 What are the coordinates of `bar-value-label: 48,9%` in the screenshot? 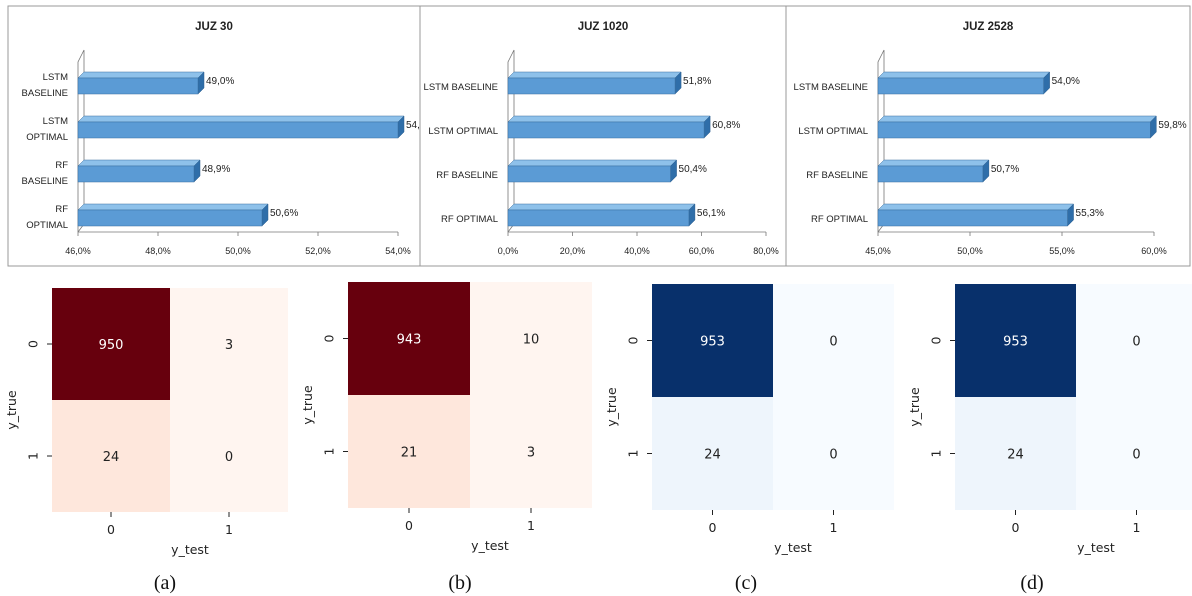 It's located at (216, 169).